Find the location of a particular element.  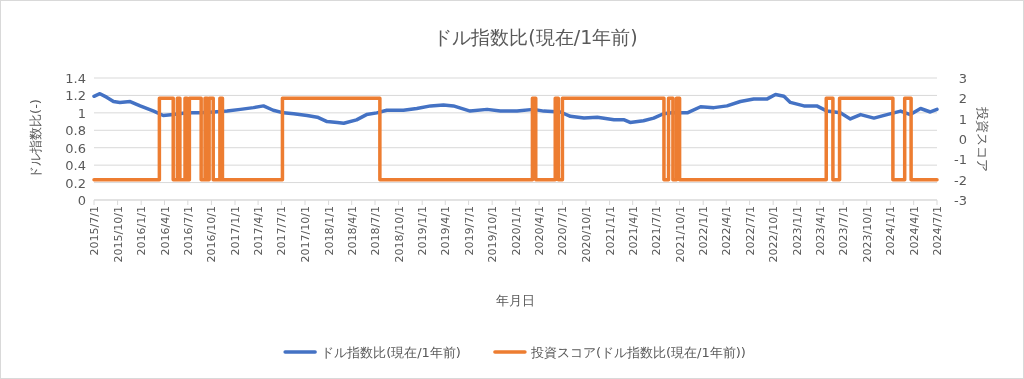

y-tick-label: 0.4 is located at coordinates (75, 166).